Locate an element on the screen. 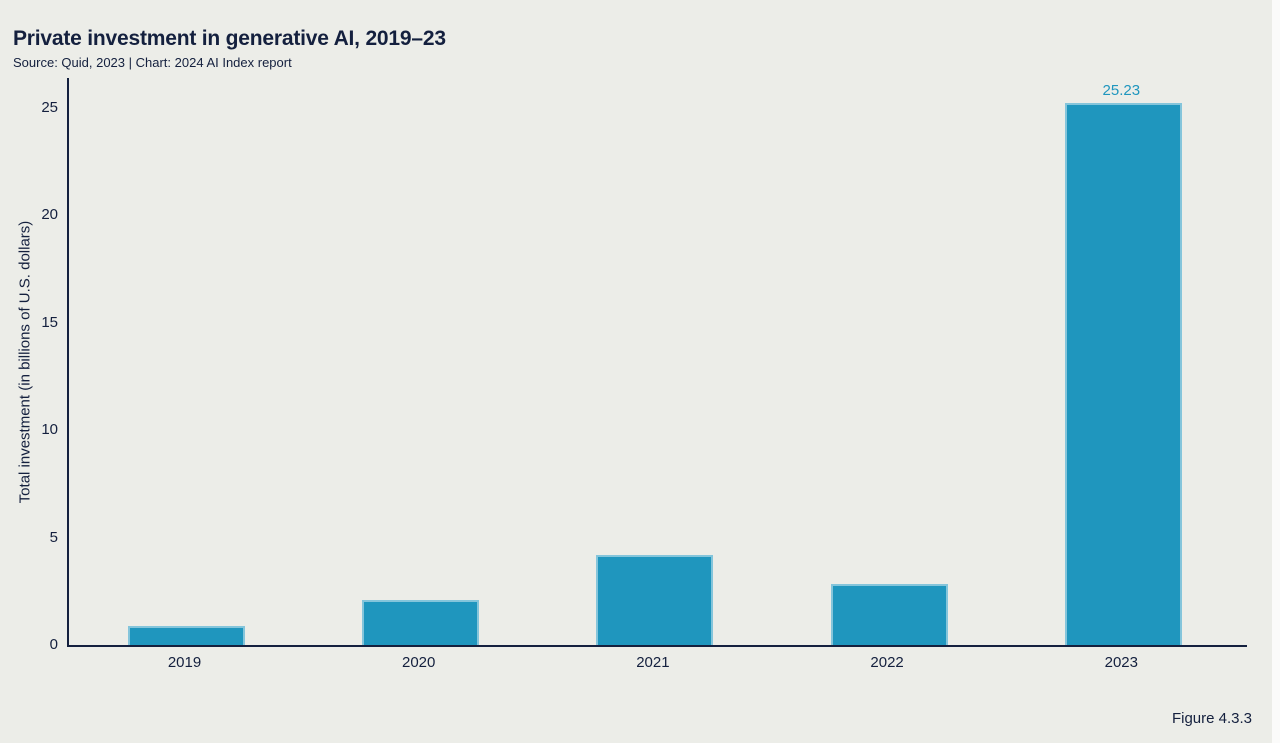 This screenshot has height=743, width=1280. right-edge-strip is located at coordinates (1276, 371).